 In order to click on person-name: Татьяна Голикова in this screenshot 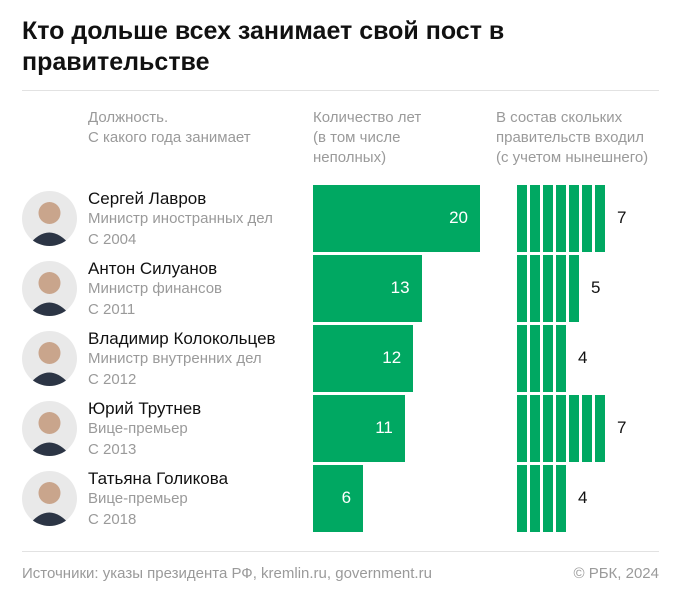, I will do `click(158, 478)`.